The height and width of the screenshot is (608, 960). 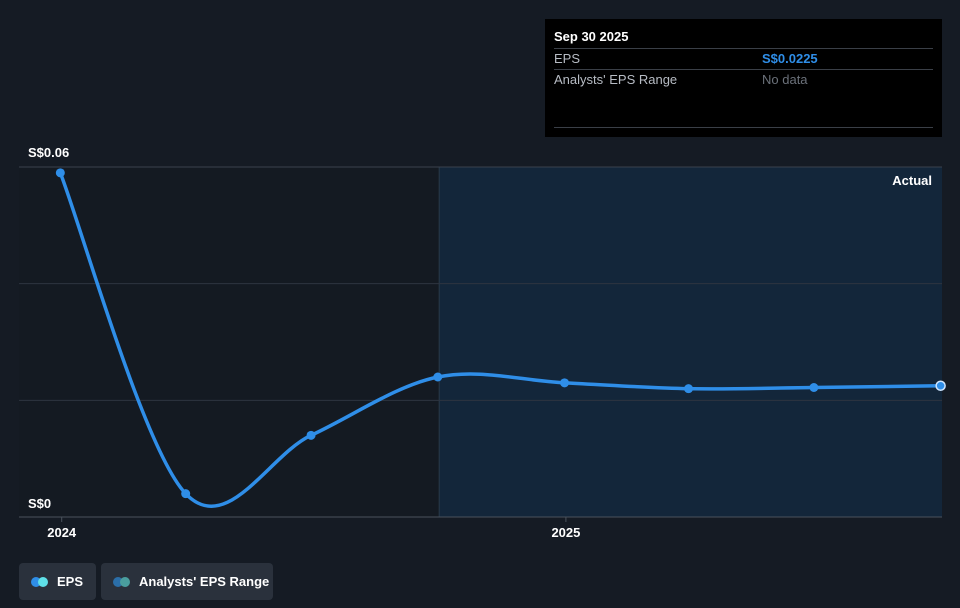 What do you see at coordinates (743, 127) in the screenshot?
I see `tooltip-divider` at bounding box center [743, 127].